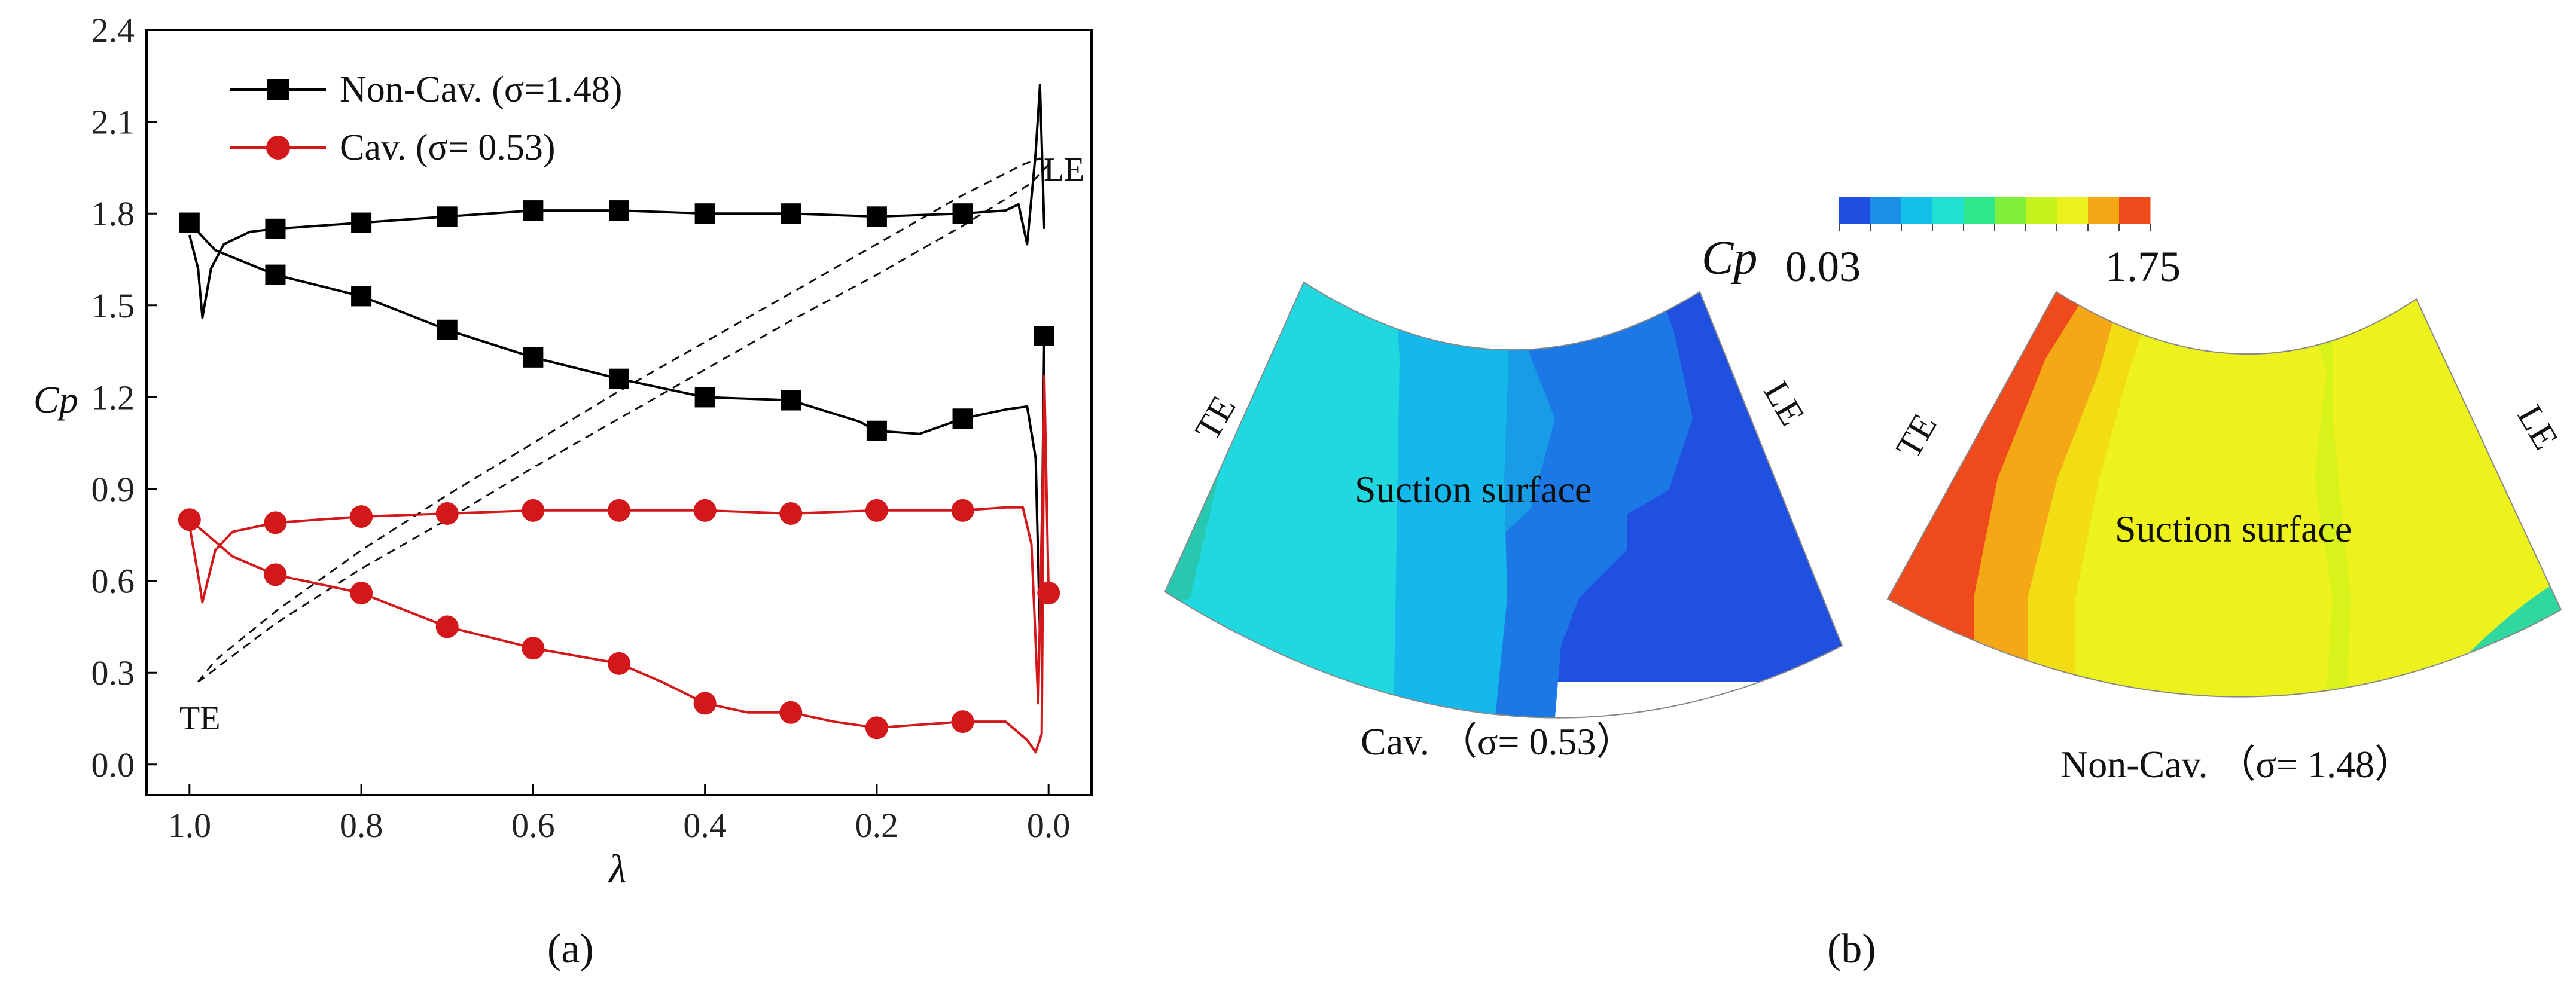 This screenshot has width=2576, height=990. Describe the element at coordinates (113, 764) in the screenshot. I see `y-tick-label: 0.0` at that location.